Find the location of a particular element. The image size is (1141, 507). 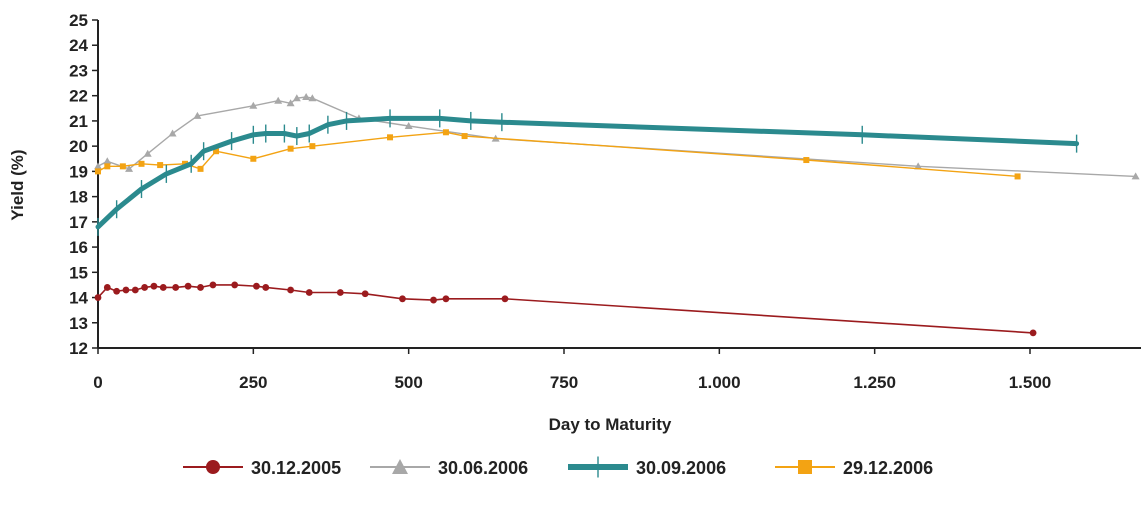

legend-item: 29.12.2006 is located at coordinates (854, 468).